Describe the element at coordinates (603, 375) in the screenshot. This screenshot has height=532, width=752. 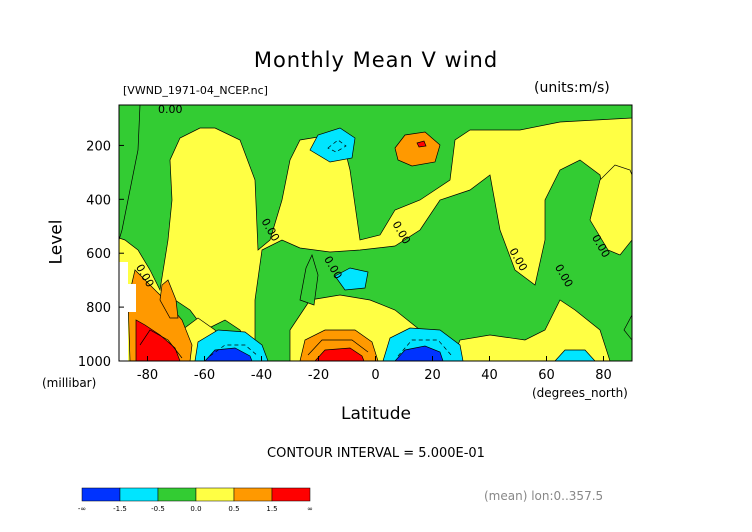
I see `x-tick-label: 80` at that location.